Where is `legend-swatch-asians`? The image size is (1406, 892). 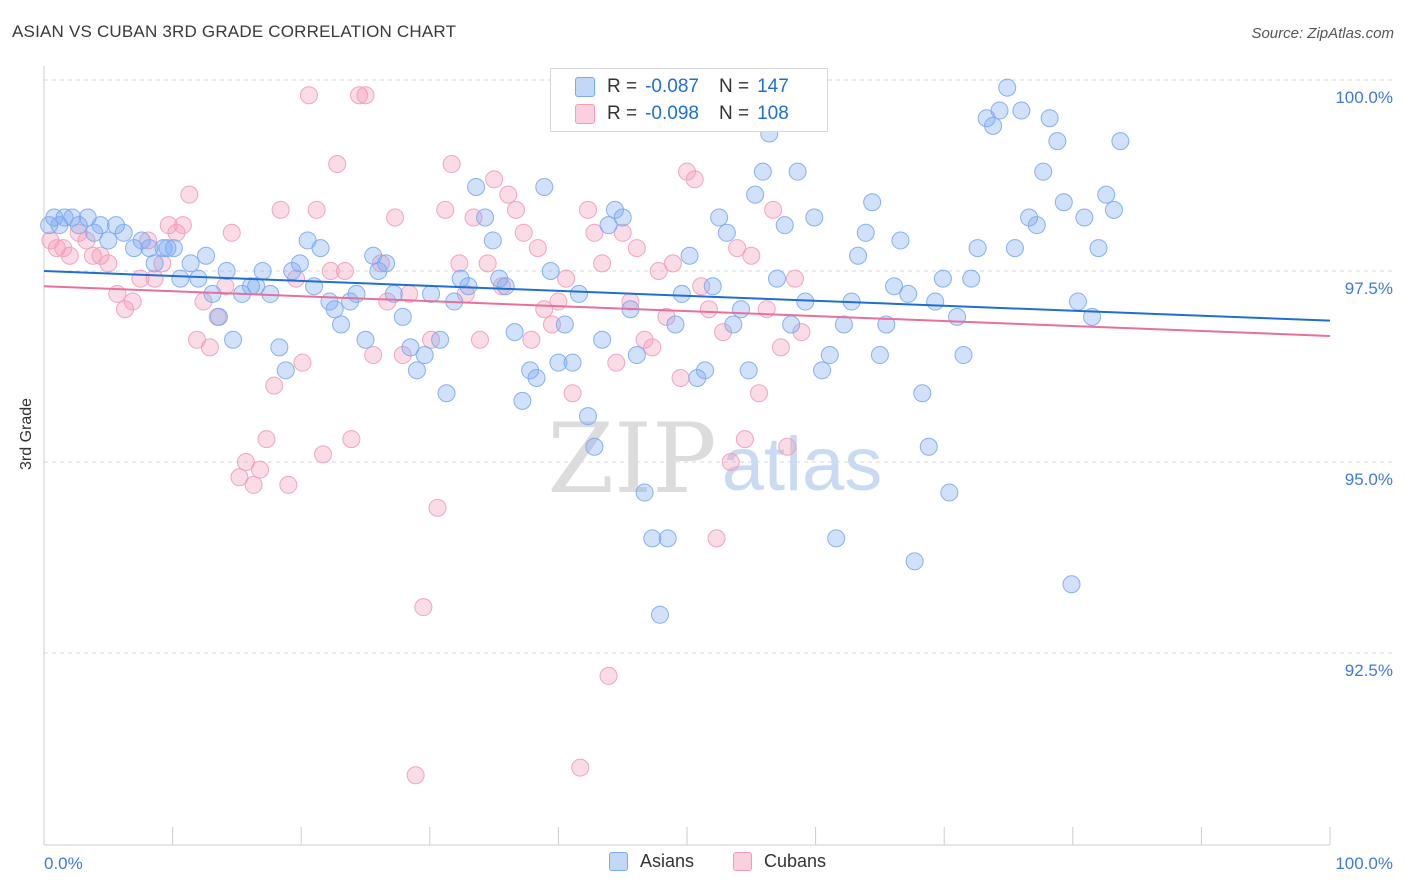 legend-swatch-asians is located at coordinates (618, 861).